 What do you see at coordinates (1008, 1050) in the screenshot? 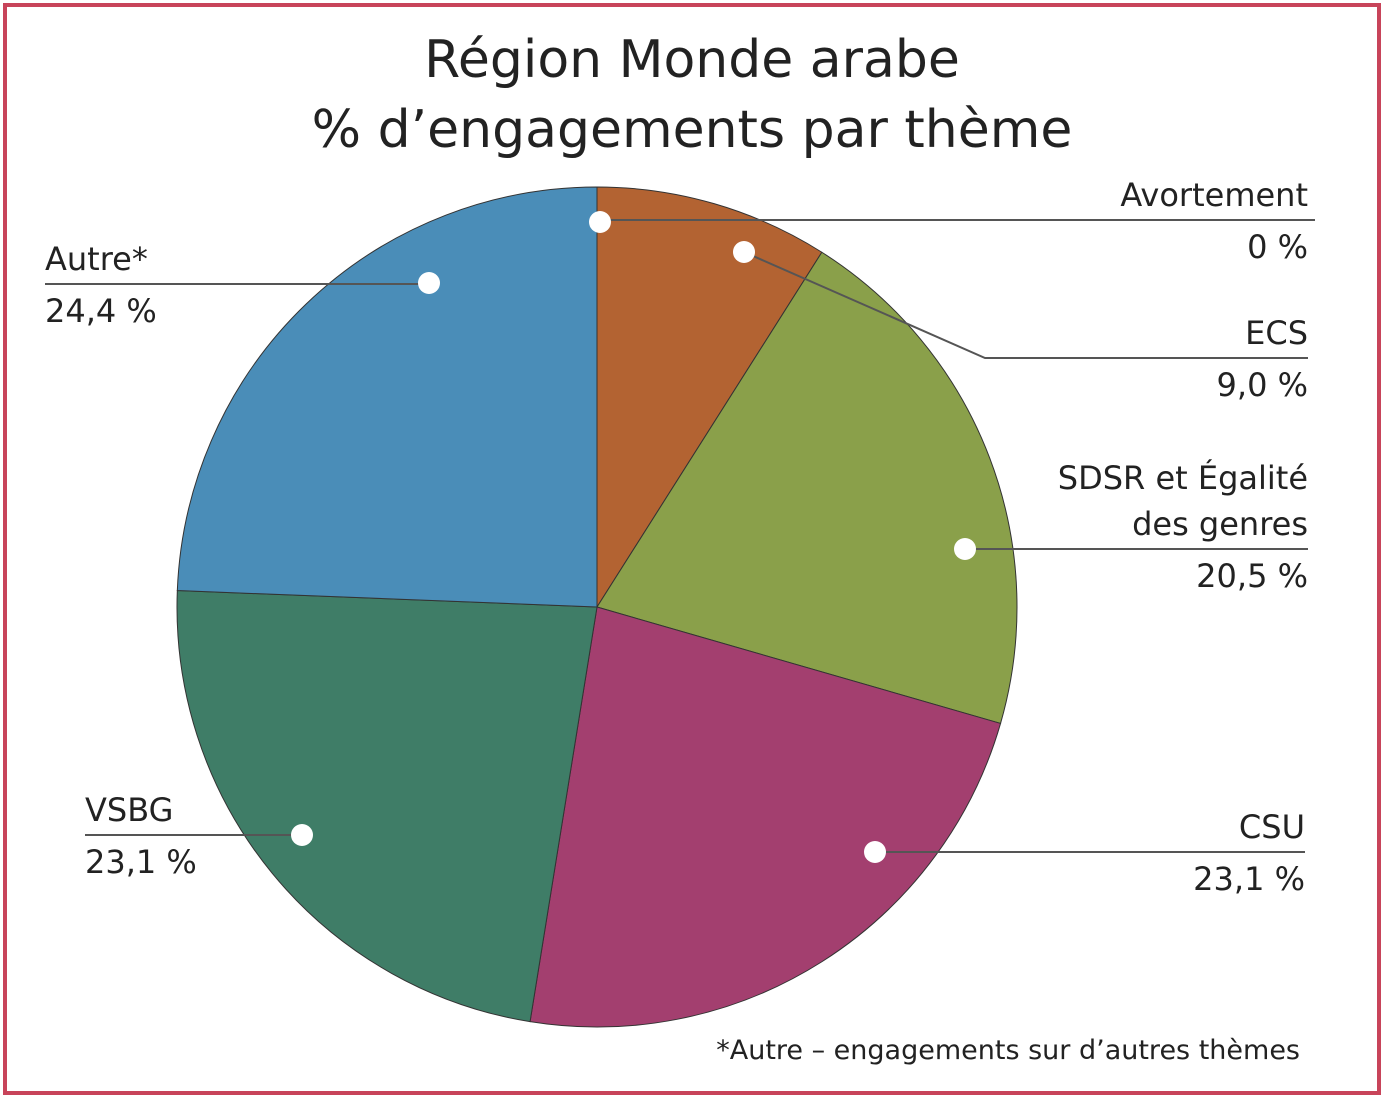
I see `footnote: *Autre – engagements sur d’autres thèmes` at bounding box center [1008, 1050].